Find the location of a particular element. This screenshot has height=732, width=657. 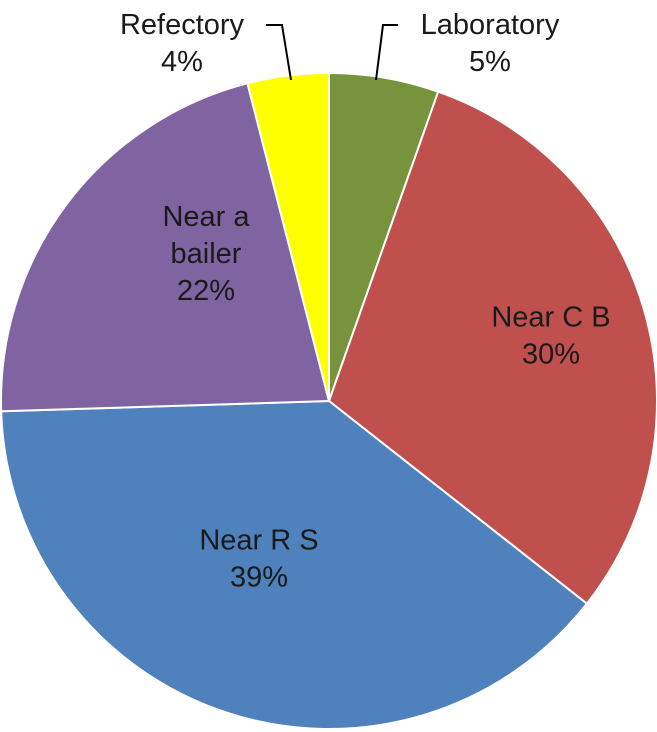

data-label-near-a-bailer: Near a bailer 22% is located at coordinates (206, 254).